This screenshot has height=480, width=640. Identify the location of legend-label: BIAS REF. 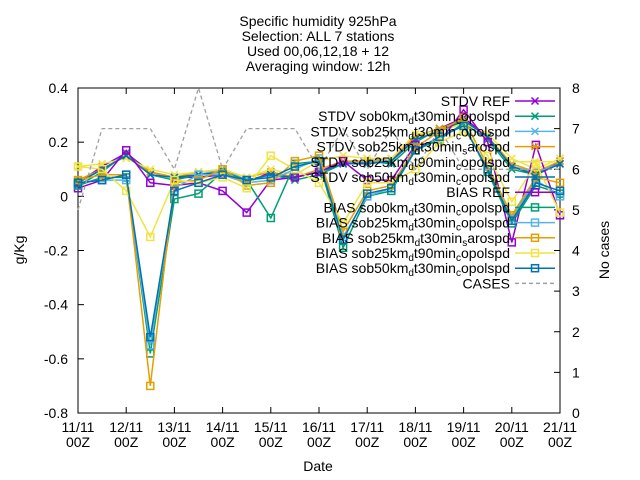
(478, 192).